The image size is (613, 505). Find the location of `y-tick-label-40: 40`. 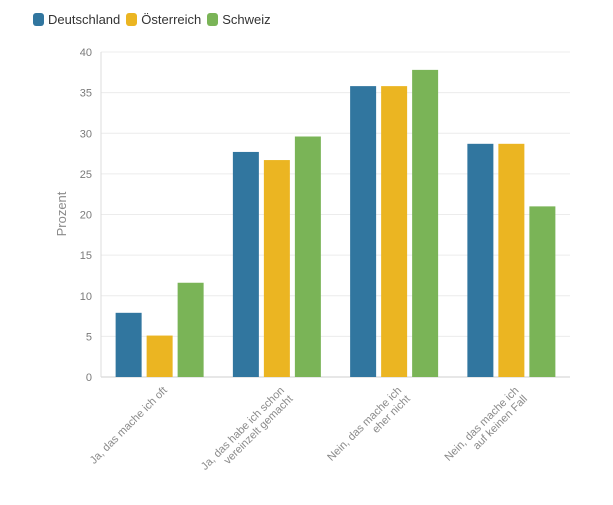

y-tick-label-40: 40 is located at coordinates (86, 53).